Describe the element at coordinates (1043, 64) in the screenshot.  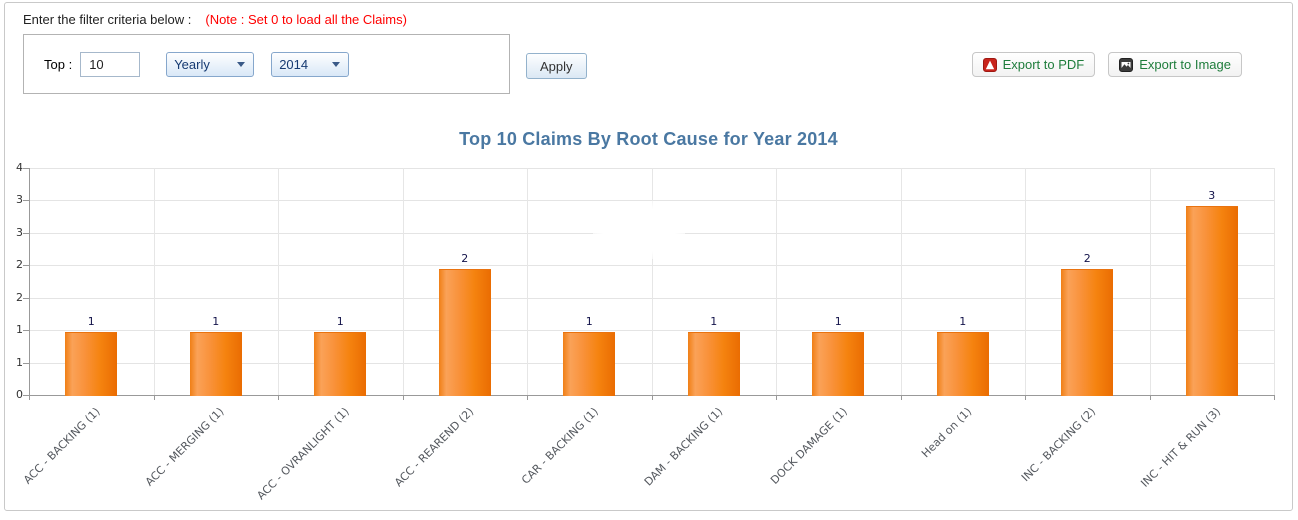
I see `export-pdf-label: Export to PDF` at that location.